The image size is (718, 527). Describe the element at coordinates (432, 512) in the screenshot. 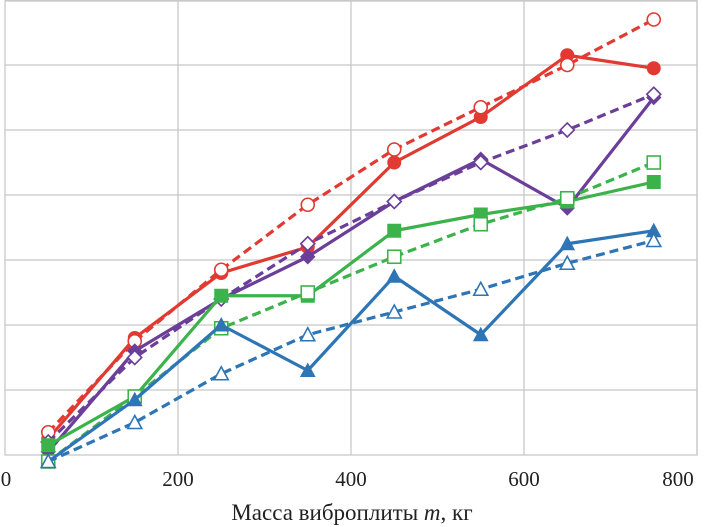

I see `x-axis-title-variable: m` at that location.